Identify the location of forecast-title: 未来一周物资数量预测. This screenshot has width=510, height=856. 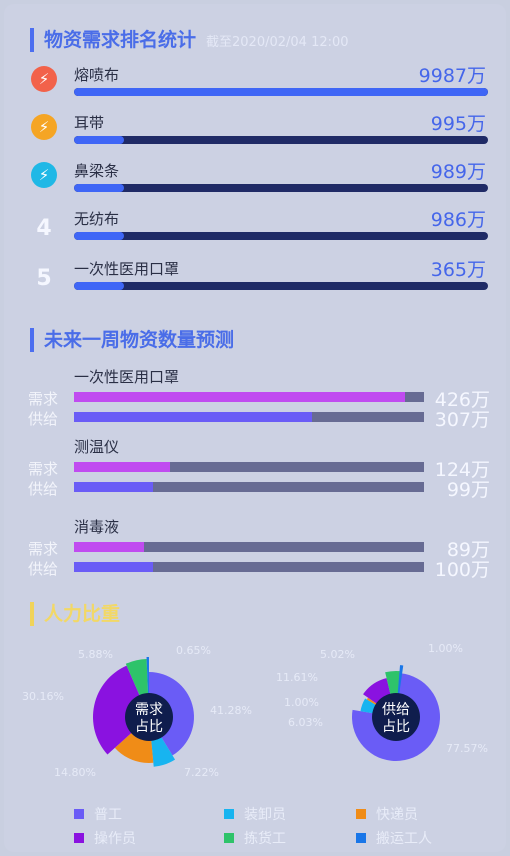
(139, 340).